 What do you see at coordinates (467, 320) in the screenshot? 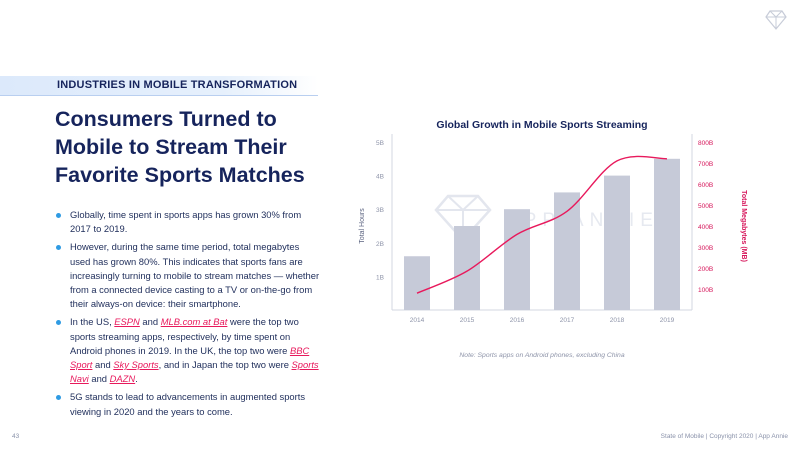
I see `x-tick-label-2015: 2015` at bounding box center [467, 320].